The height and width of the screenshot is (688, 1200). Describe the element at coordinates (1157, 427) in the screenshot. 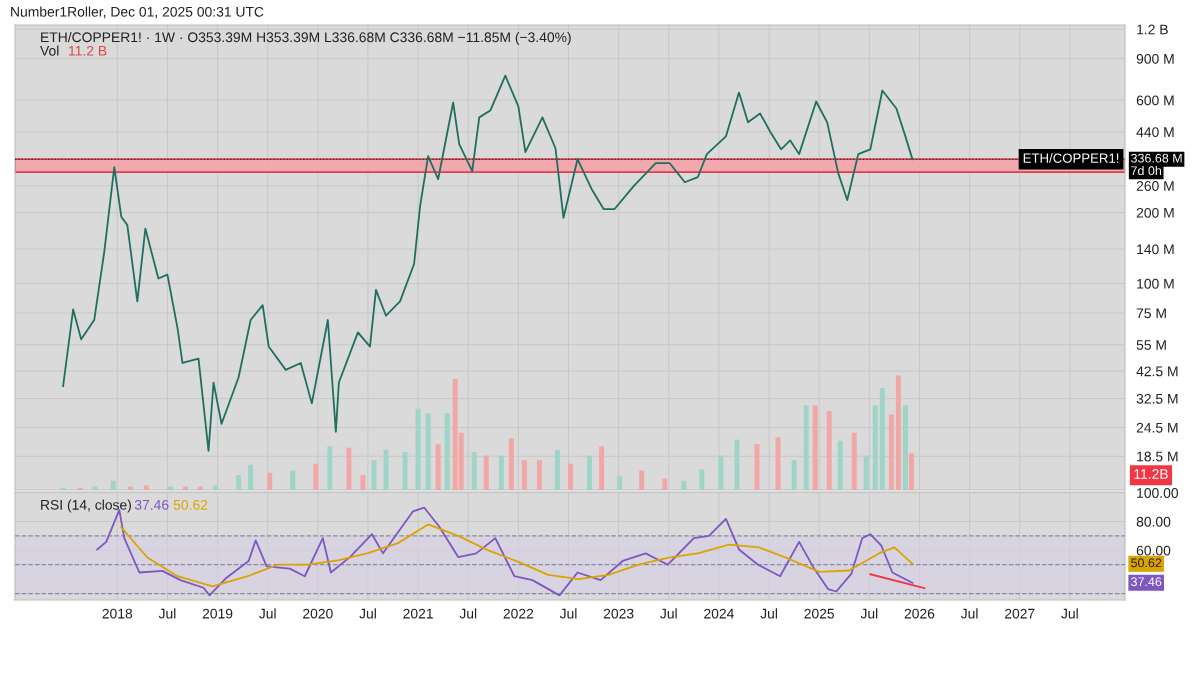

I see `y-tick-label: 24.5 M` at that location.